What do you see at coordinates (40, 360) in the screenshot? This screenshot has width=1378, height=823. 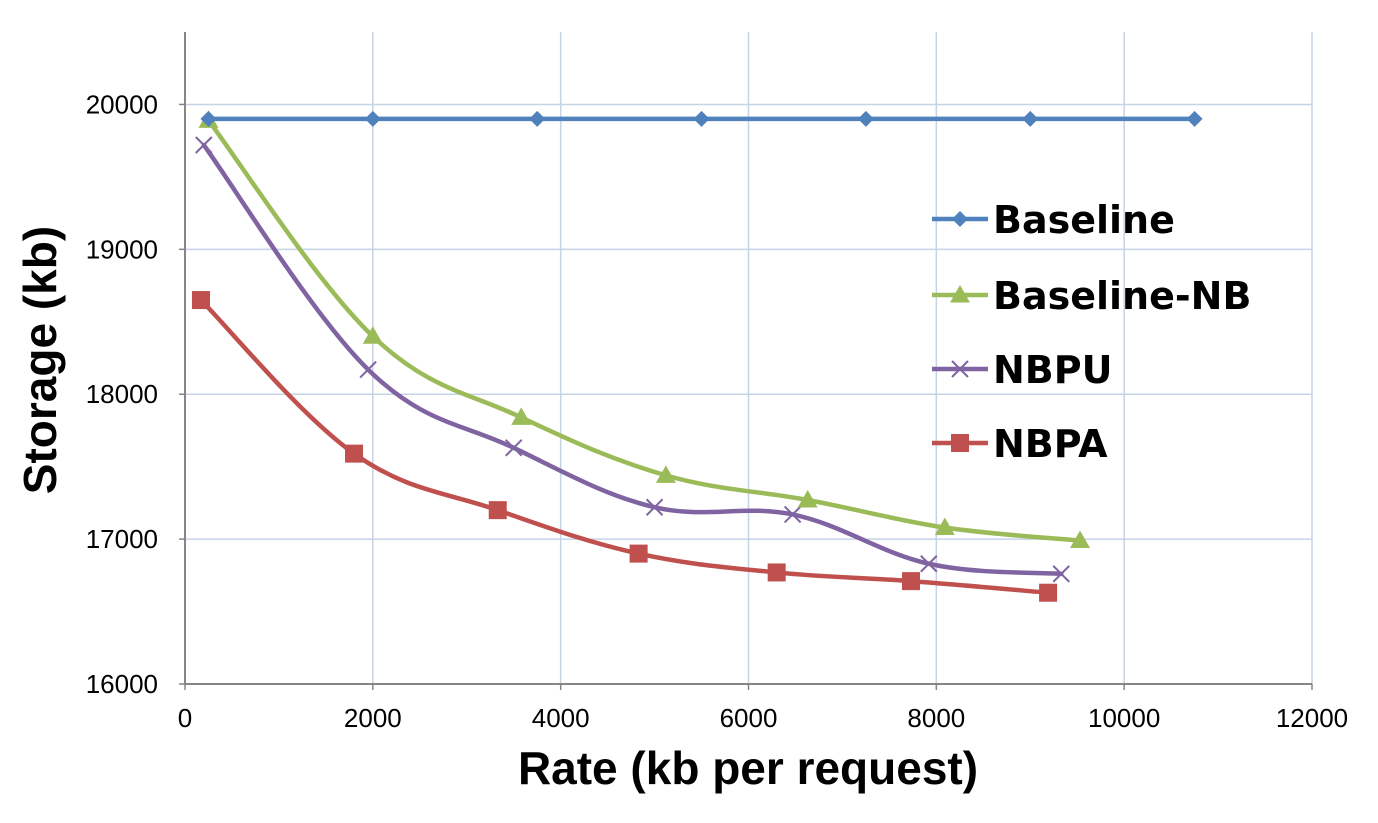 I see `y-axis-title: Storage (kb)` at bounding box center [40, 360].